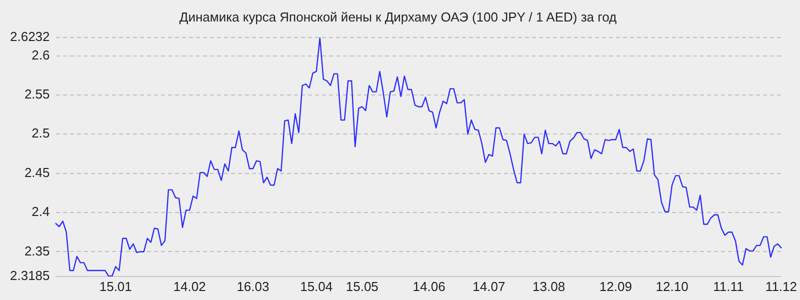  I want to click on x-tick-label: 14.06, so click(429, 286).